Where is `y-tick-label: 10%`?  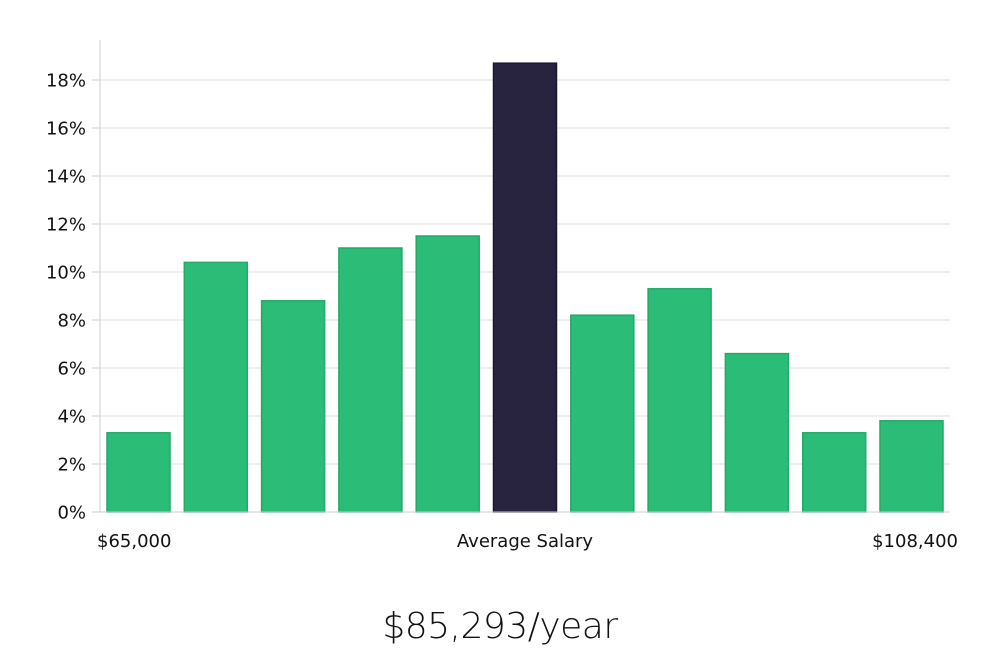
y-tick-label: 10% is located at coordinates (66, 273).